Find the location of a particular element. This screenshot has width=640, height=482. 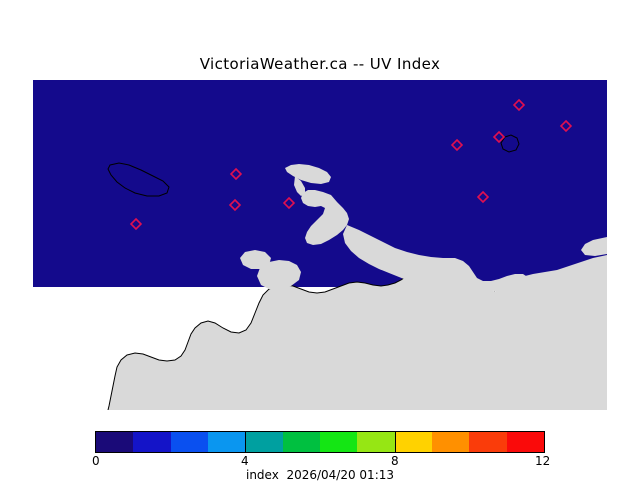

colorbar-caption: index 2026/04/20 01:13 is located at coordinates (320, 475).